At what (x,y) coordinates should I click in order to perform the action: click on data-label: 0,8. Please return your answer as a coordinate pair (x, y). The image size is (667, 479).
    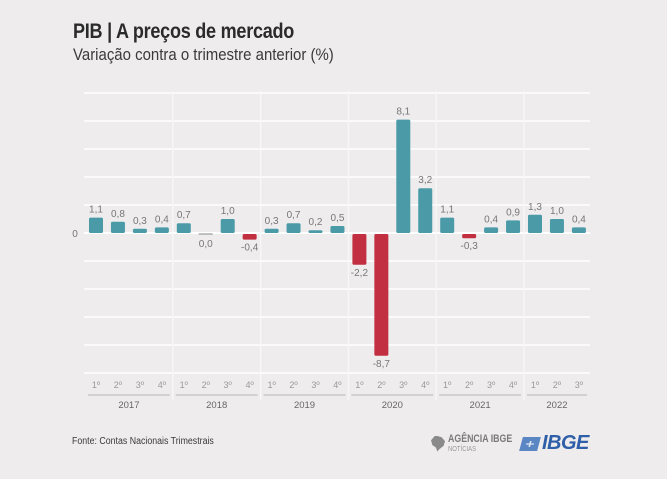
    Looking at the image, I should click on (118, 214).